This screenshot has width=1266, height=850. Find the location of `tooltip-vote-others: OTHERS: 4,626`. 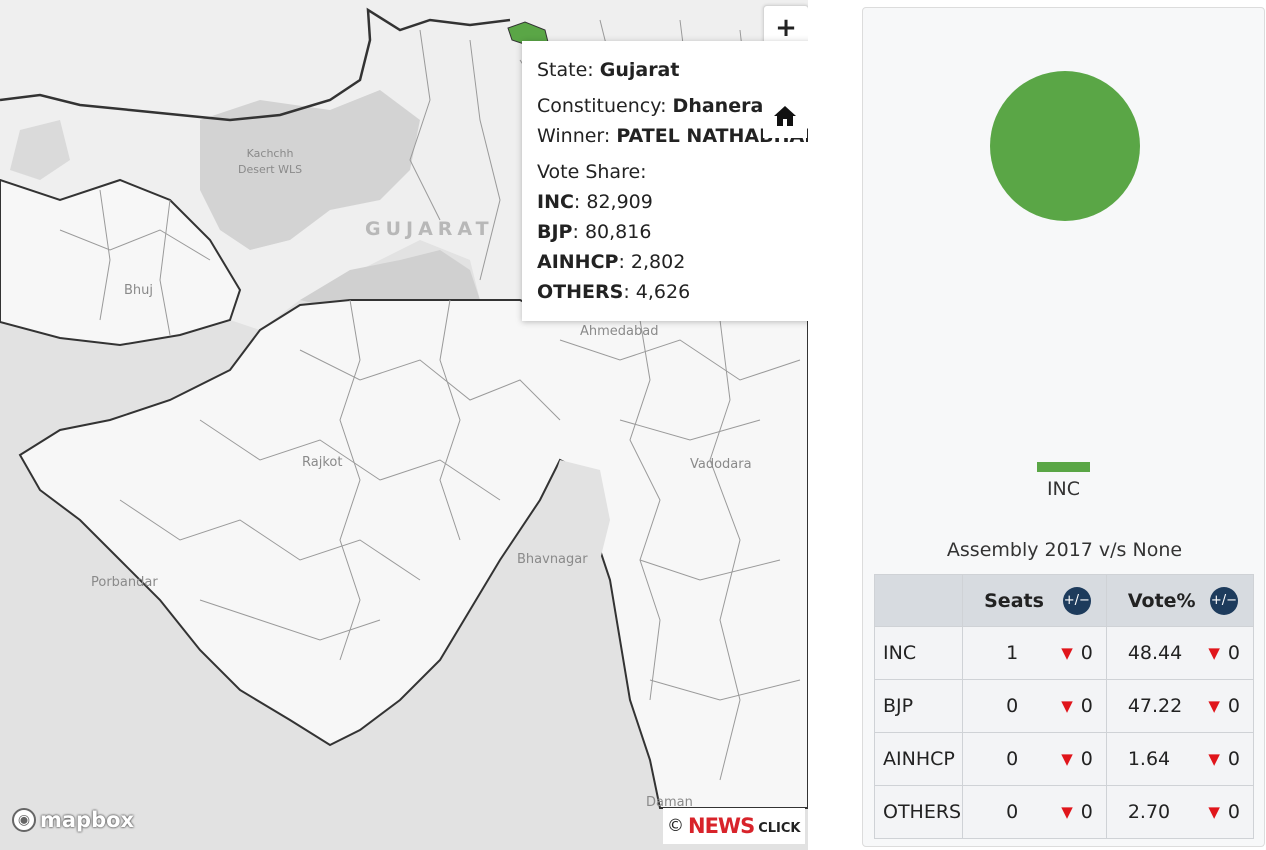

tooltip-vote-others: OTHERS: 4,626 is located at coordinates (614, 292).